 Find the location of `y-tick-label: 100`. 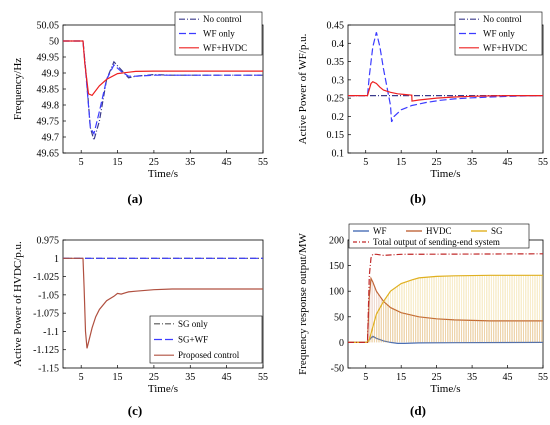

y-tick-label: 100 is located at coordinates (336, 292).